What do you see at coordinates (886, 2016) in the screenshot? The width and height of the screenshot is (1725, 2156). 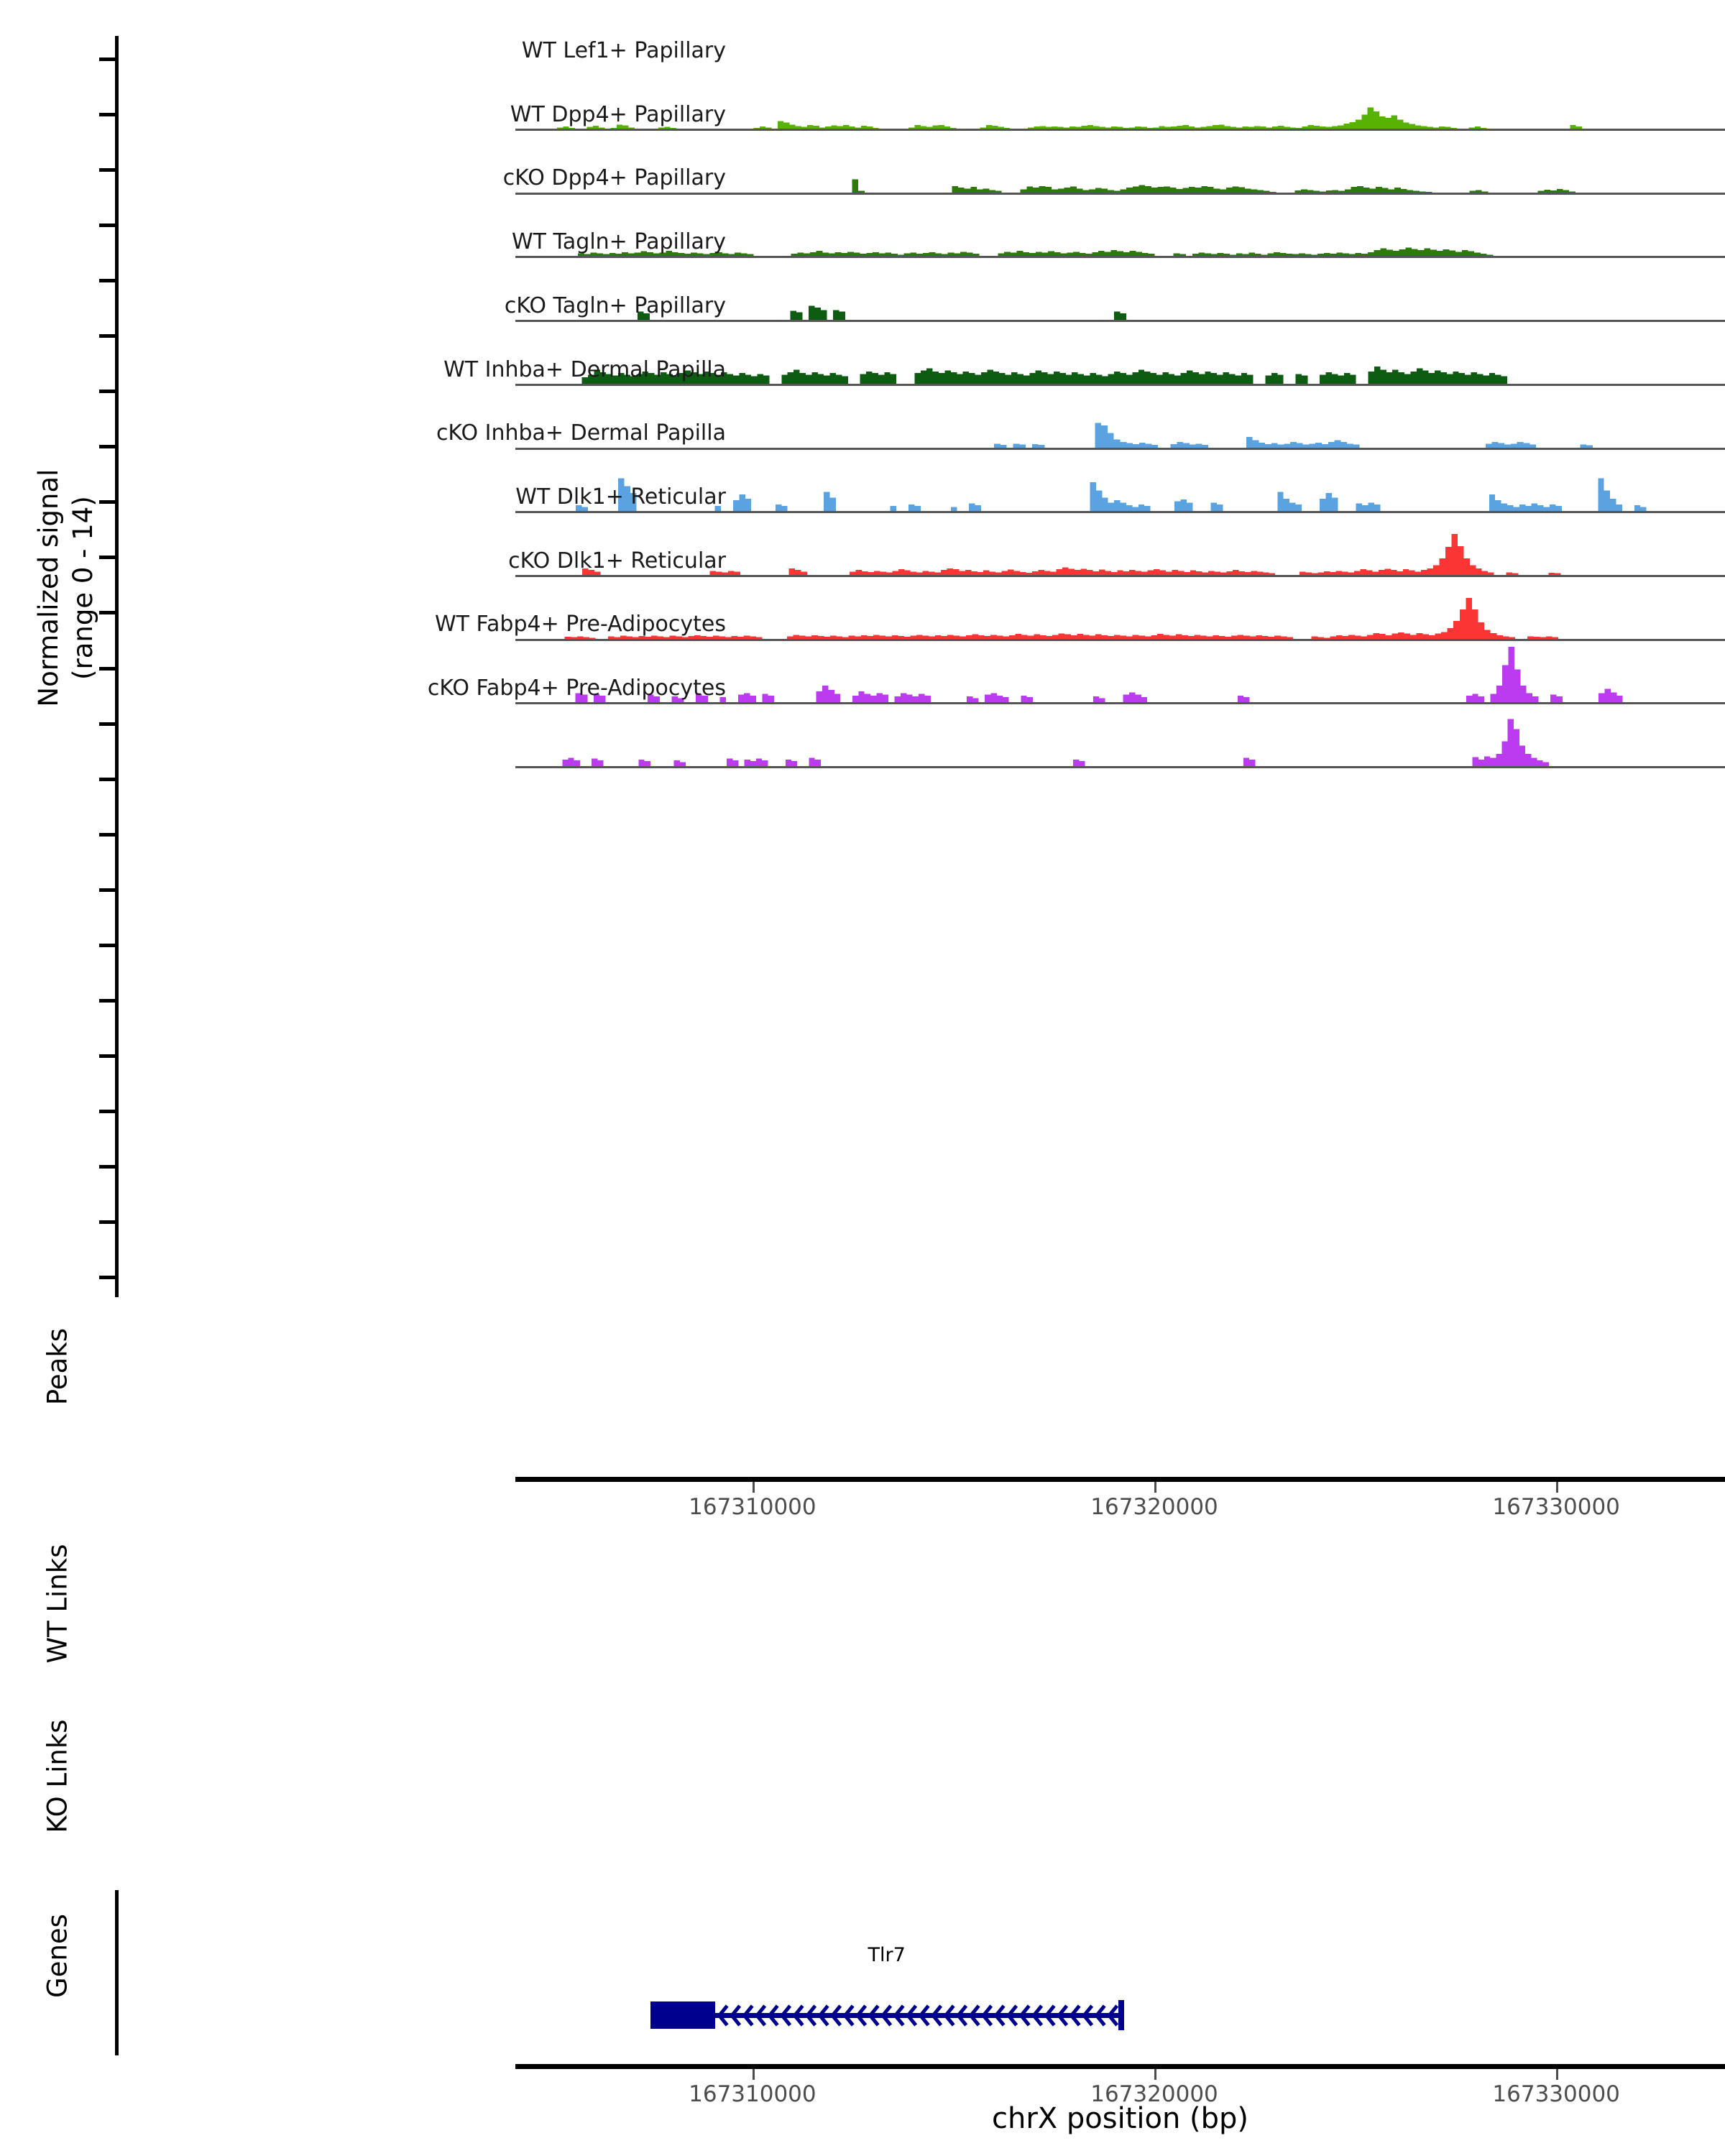 I see `gene-intron-line` at bounding box center [886, 2016].